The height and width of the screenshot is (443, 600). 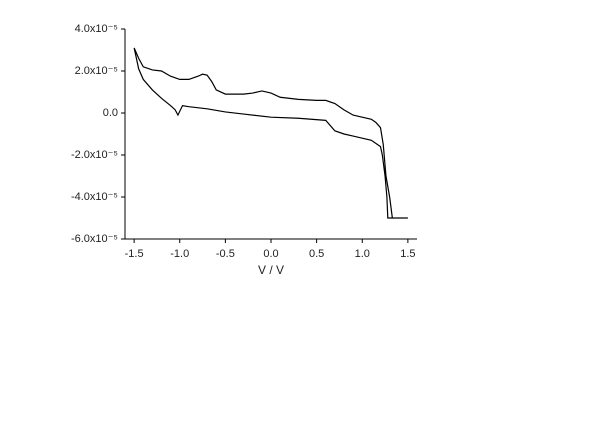 I want to click on x-tick-label: 1.0, so click(x=362, y=254).